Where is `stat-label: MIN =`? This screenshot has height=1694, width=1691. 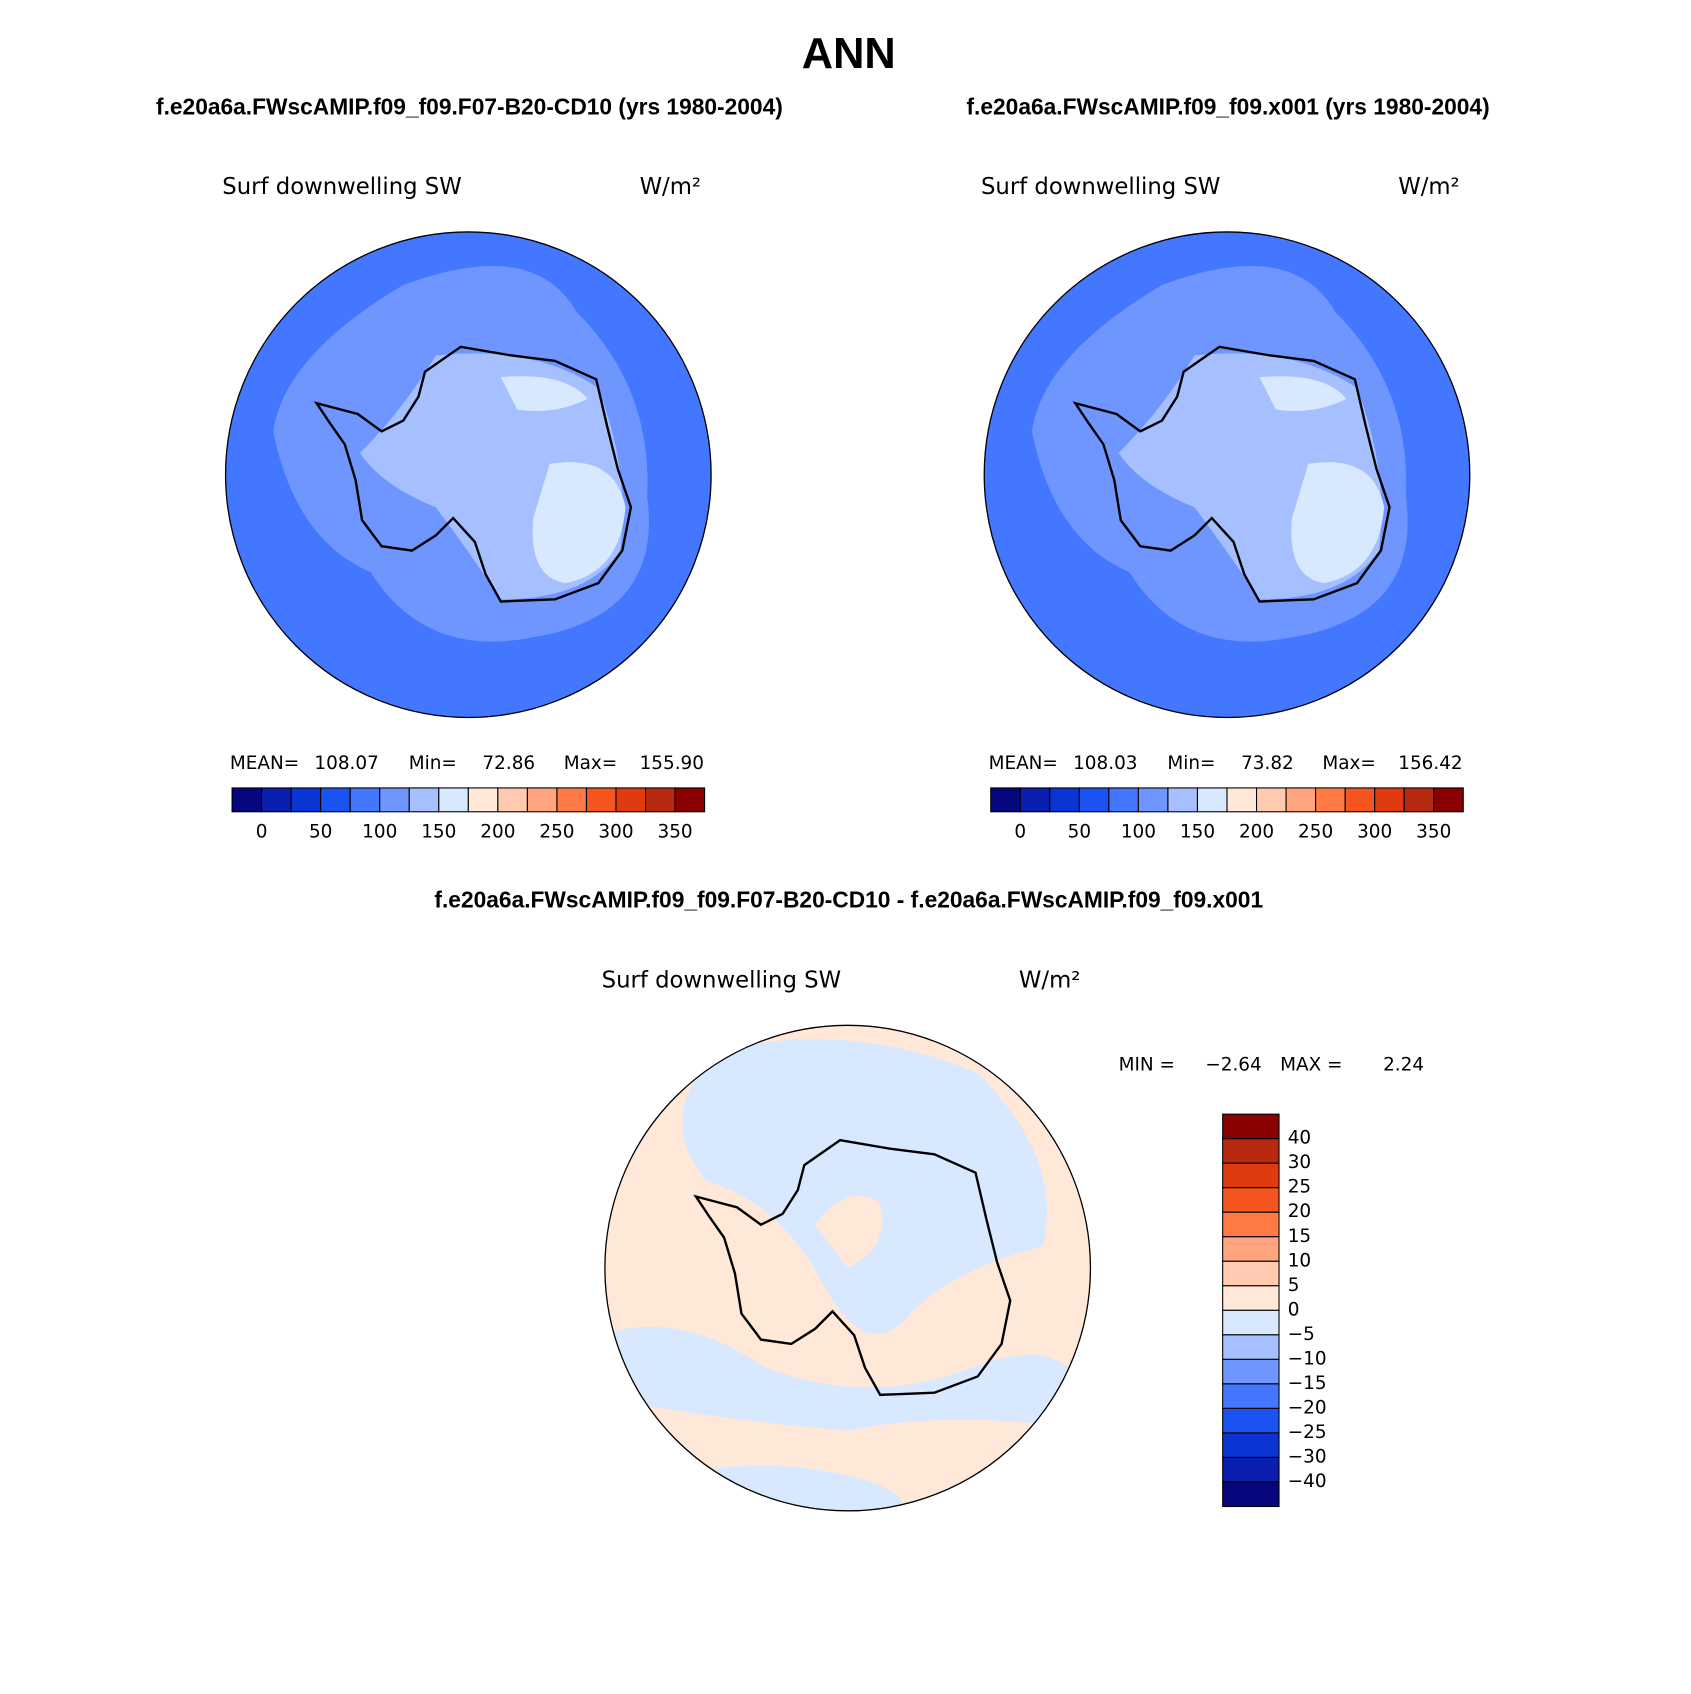
stat-label: MIN = is located at coordinates (1147, 1064).